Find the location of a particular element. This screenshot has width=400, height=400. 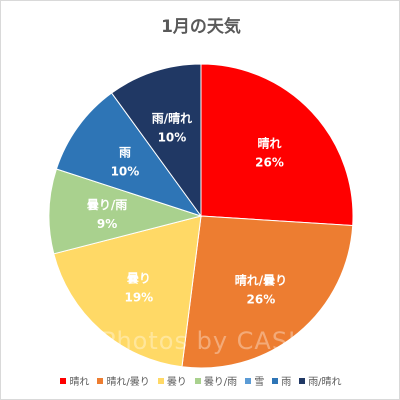

slice-category-label: 雨 is located at coordinates (125, 153).